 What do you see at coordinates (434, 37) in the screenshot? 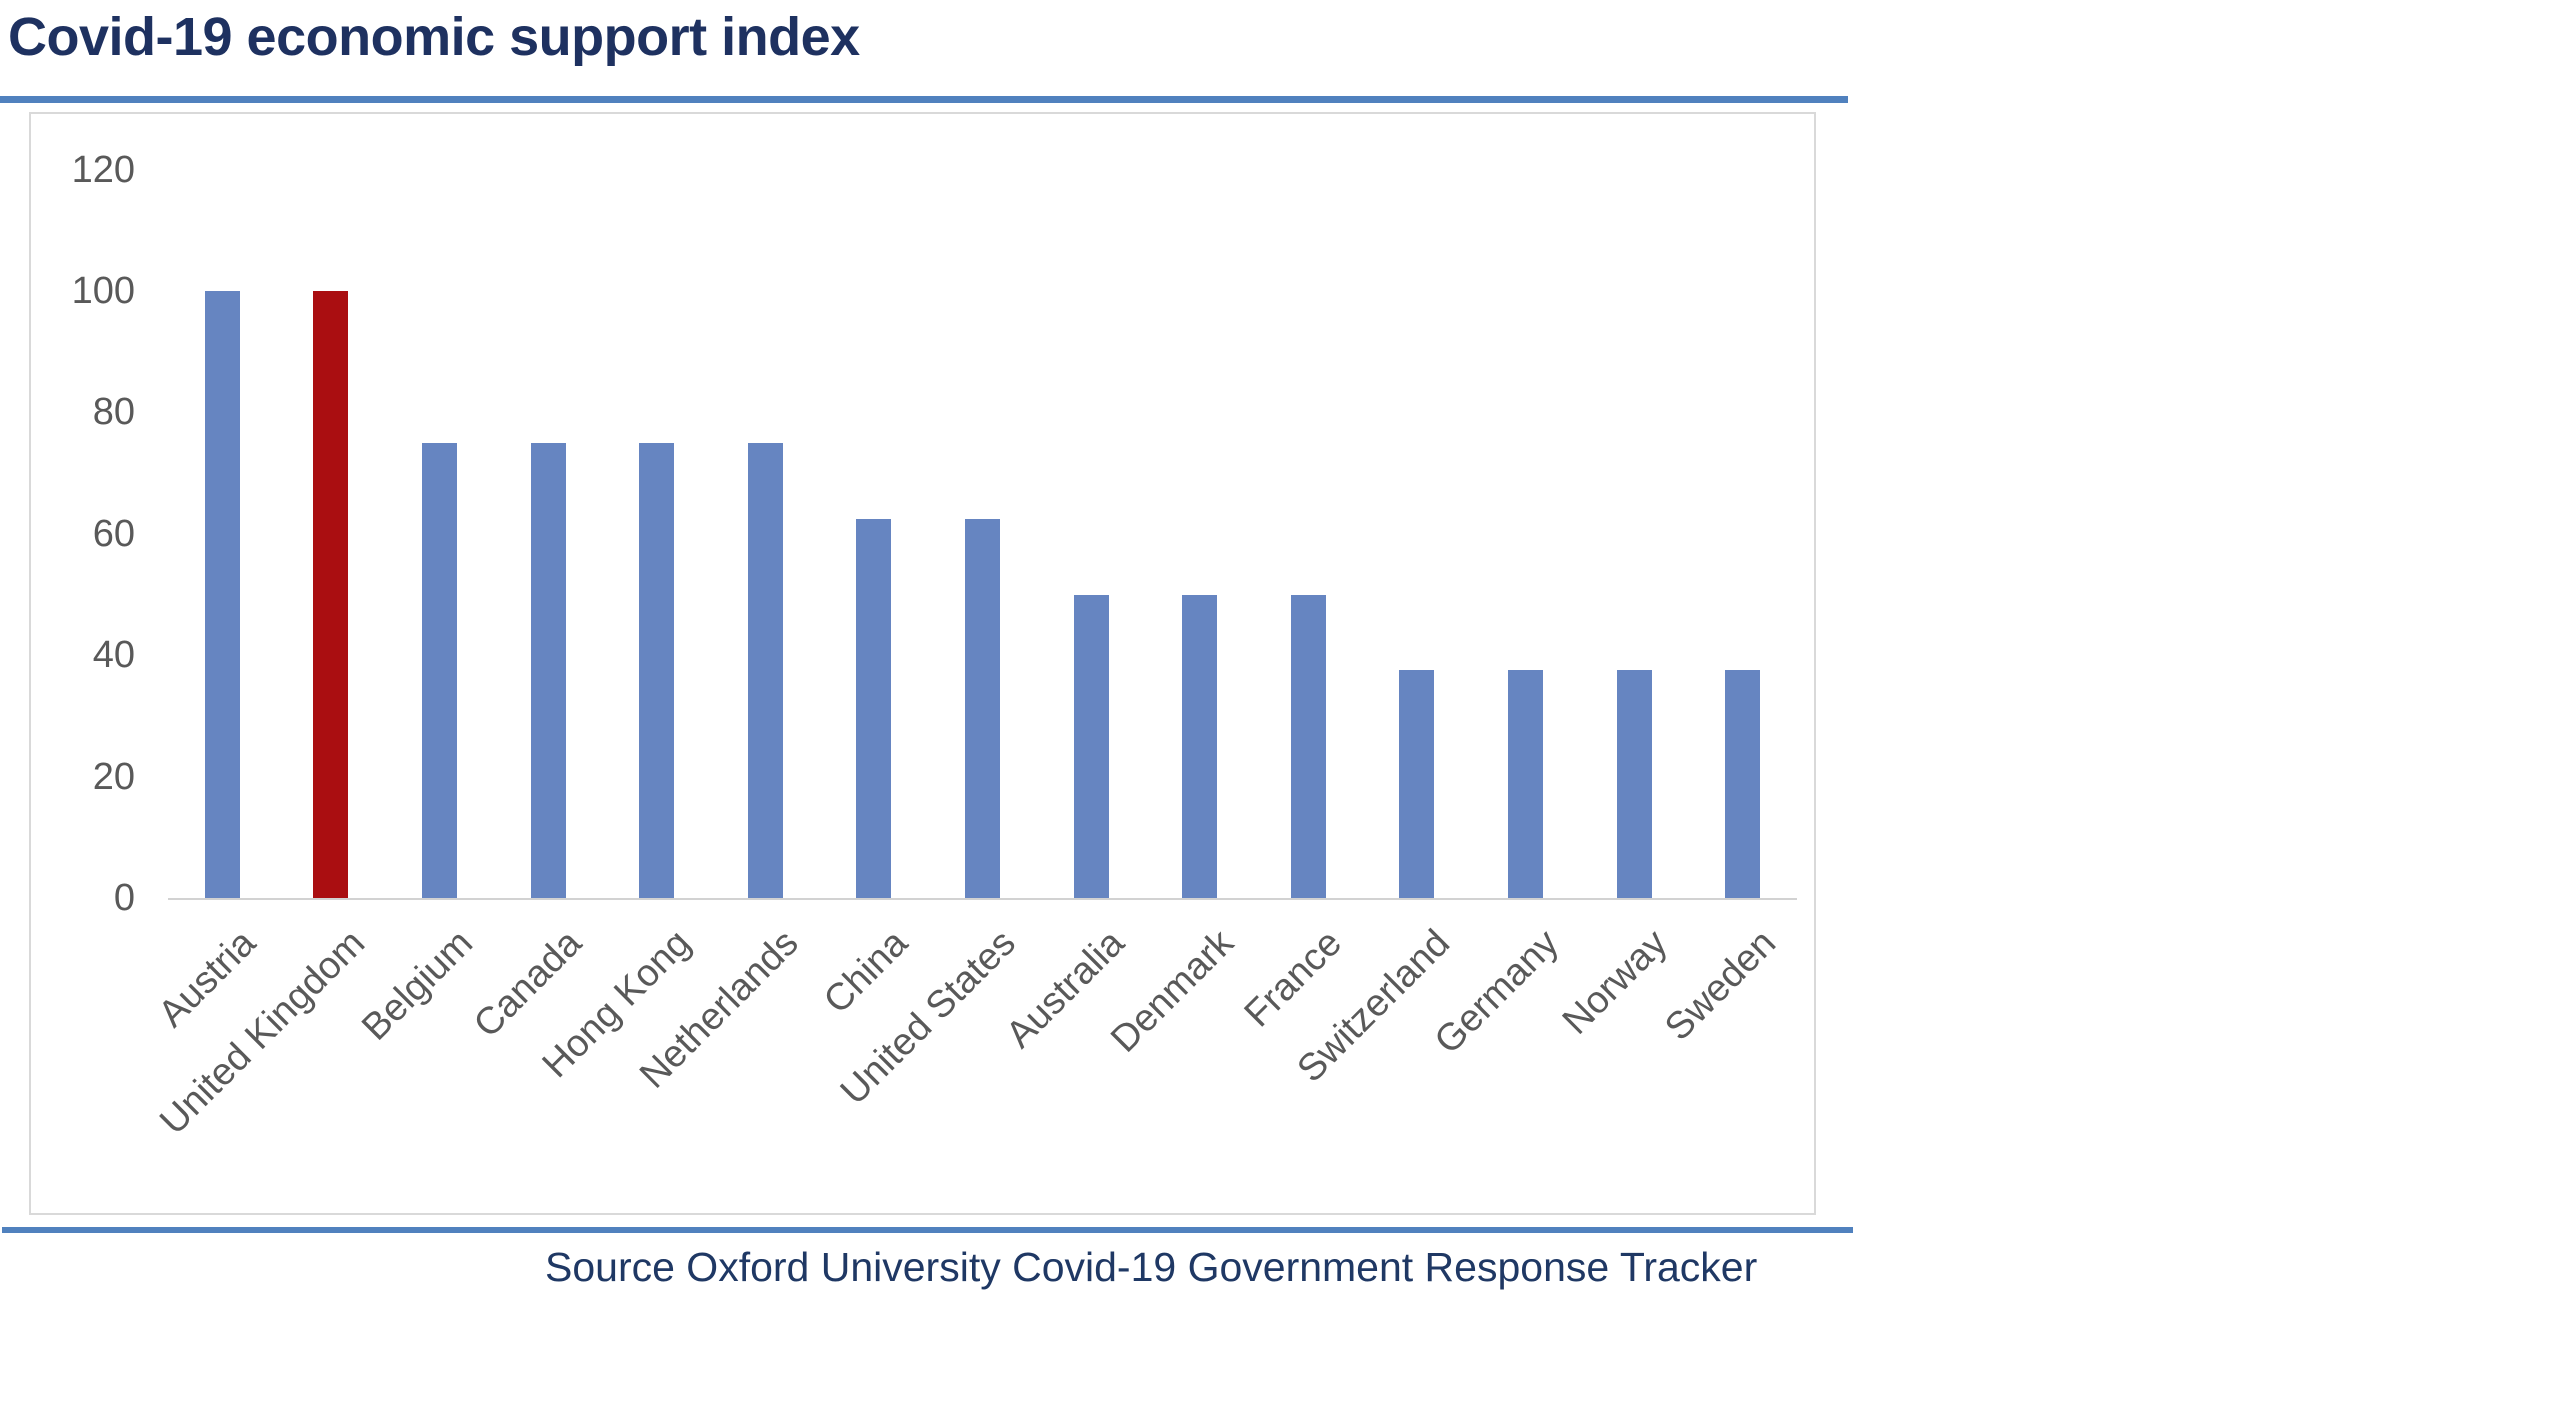
I see `page-title: Covid-19 economic support index` at bounding box center [434, 37].